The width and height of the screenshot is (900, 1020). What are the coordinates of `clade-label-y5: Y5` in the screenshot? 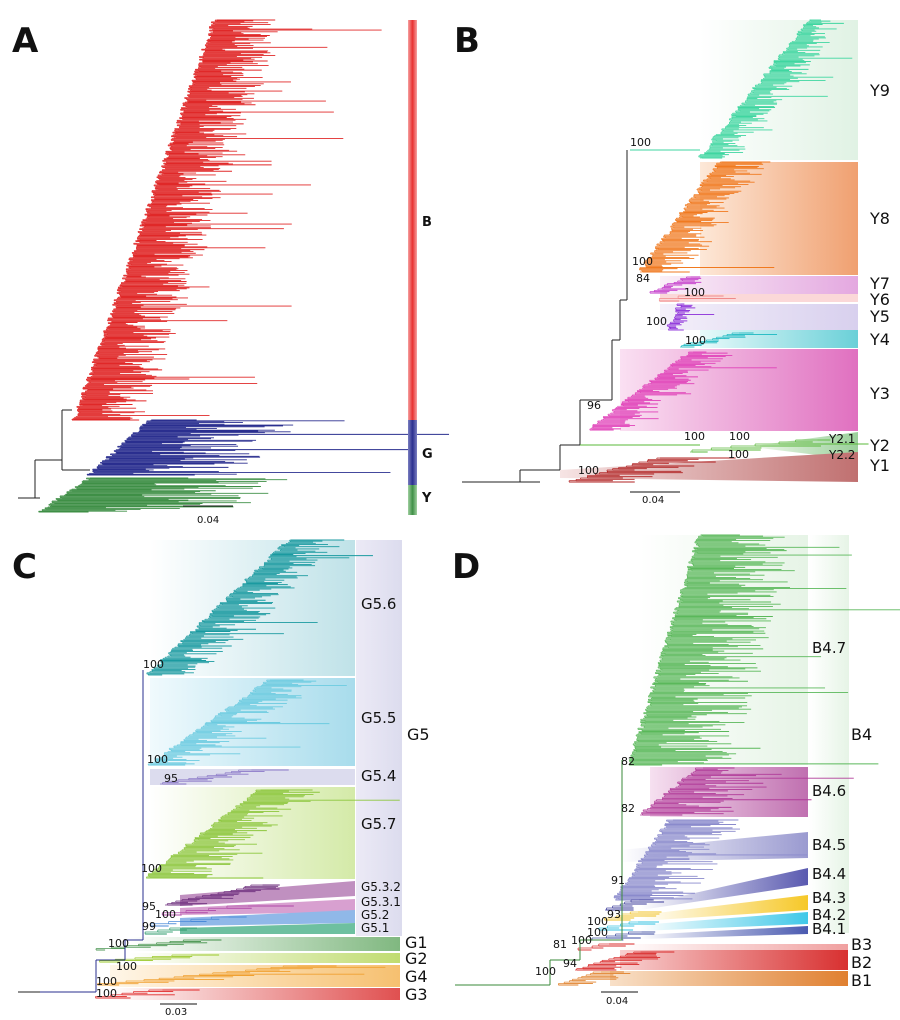 It's located at (879, 316).